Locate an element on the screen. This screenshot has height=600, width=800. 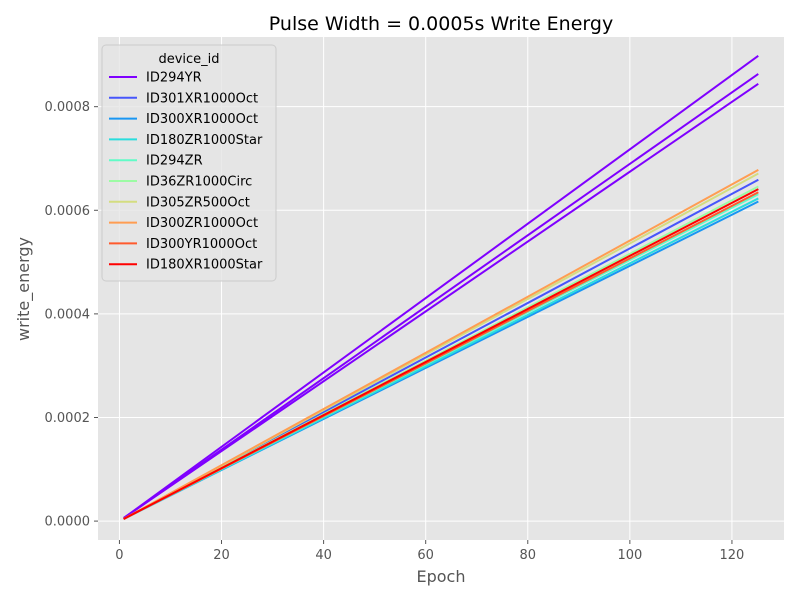
legend-title: device_id is located at coordinates (188, 59).